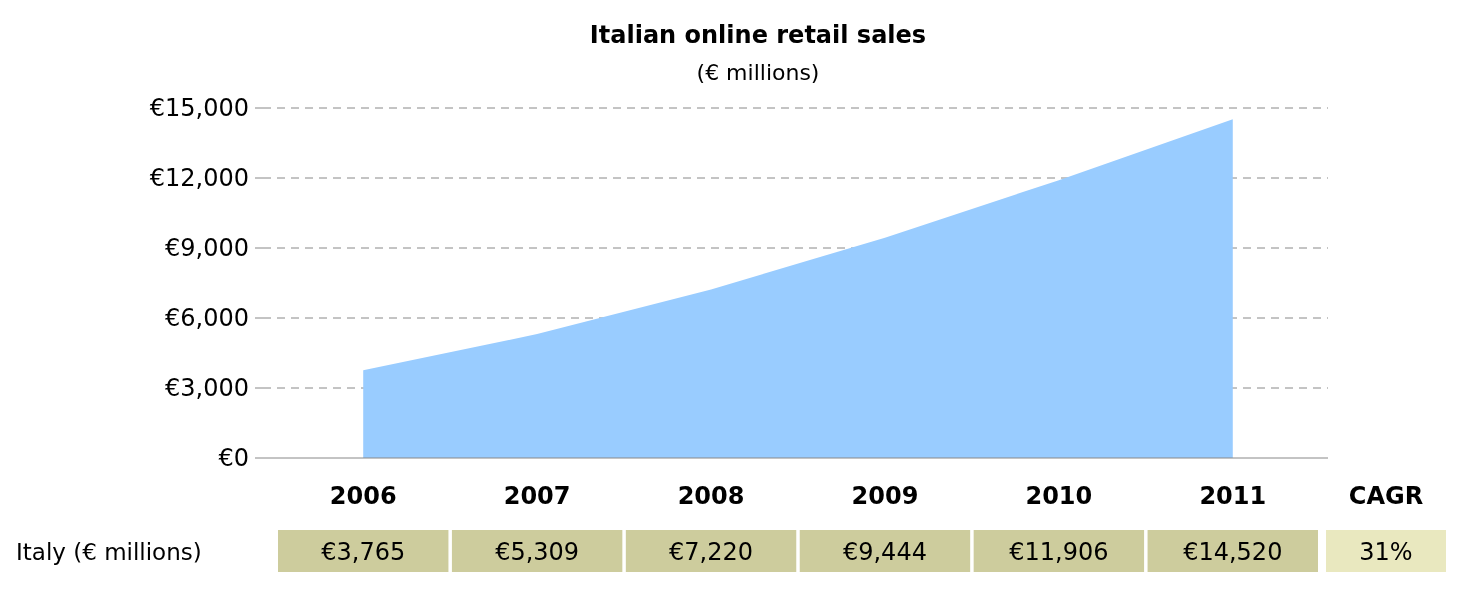  I want to click on chart-title: Italian online retail sales, so click(758, 35).